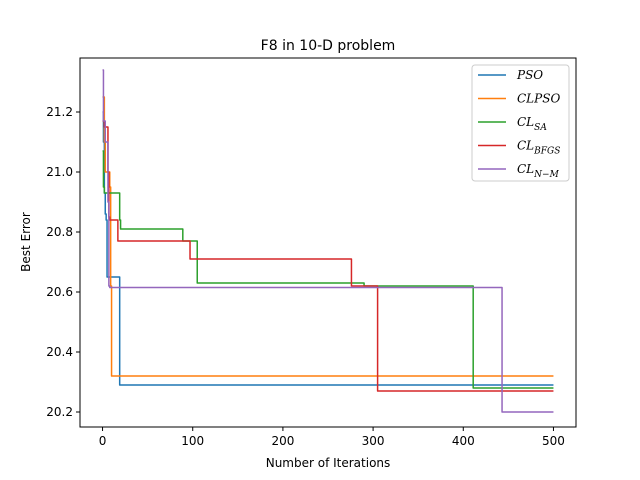  Describe the element at coordinates (59, 352) in the screenshot. I see `y-tick-label: 20.4` at that location.